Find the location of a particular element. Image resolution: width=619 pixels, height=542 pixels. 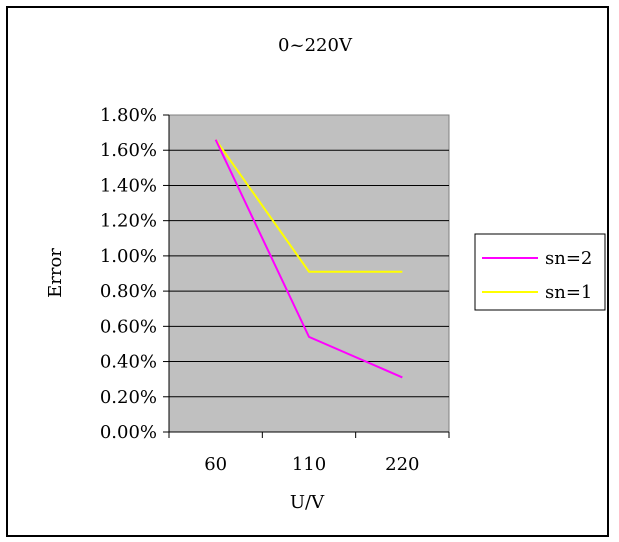

x-tick-label: 220 is located at coordinates (402, 464).